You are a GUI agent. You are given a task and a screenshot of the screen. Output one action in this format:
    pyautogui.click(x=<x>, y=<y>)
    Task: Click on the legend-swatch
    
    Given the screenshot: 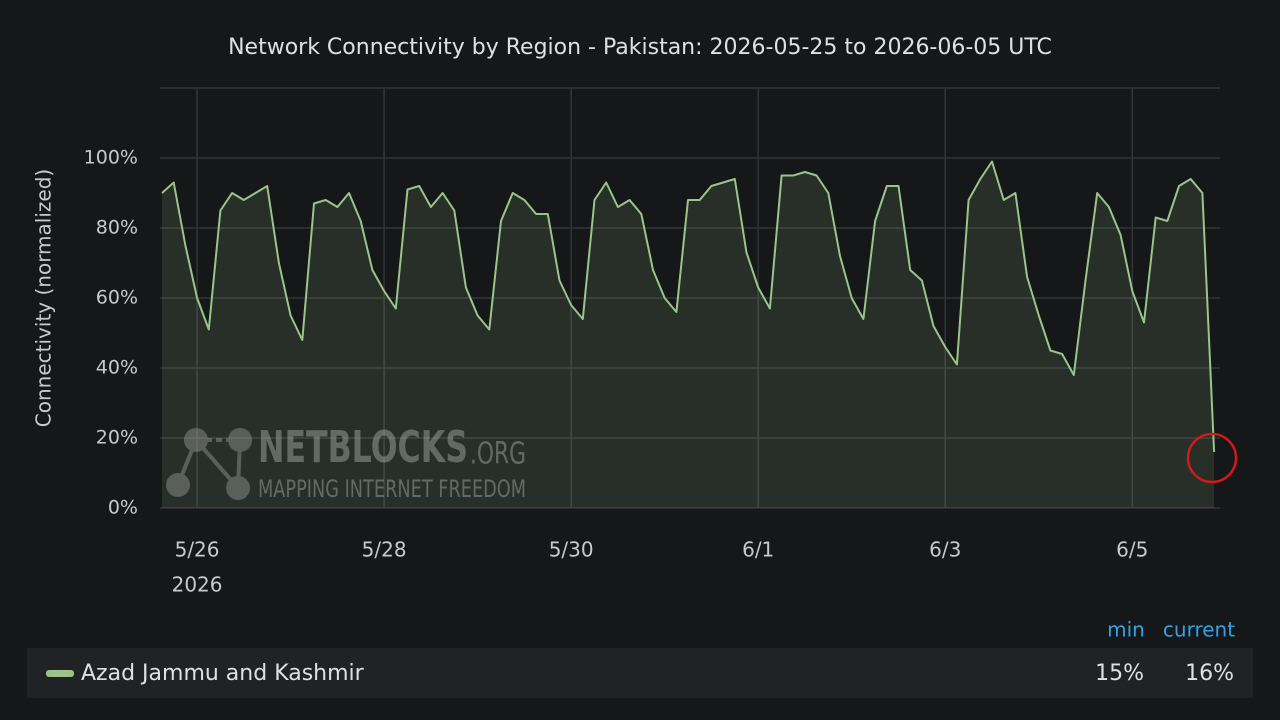 What is the action you would take?
    pyautogui.click(x=60, y=673)
    